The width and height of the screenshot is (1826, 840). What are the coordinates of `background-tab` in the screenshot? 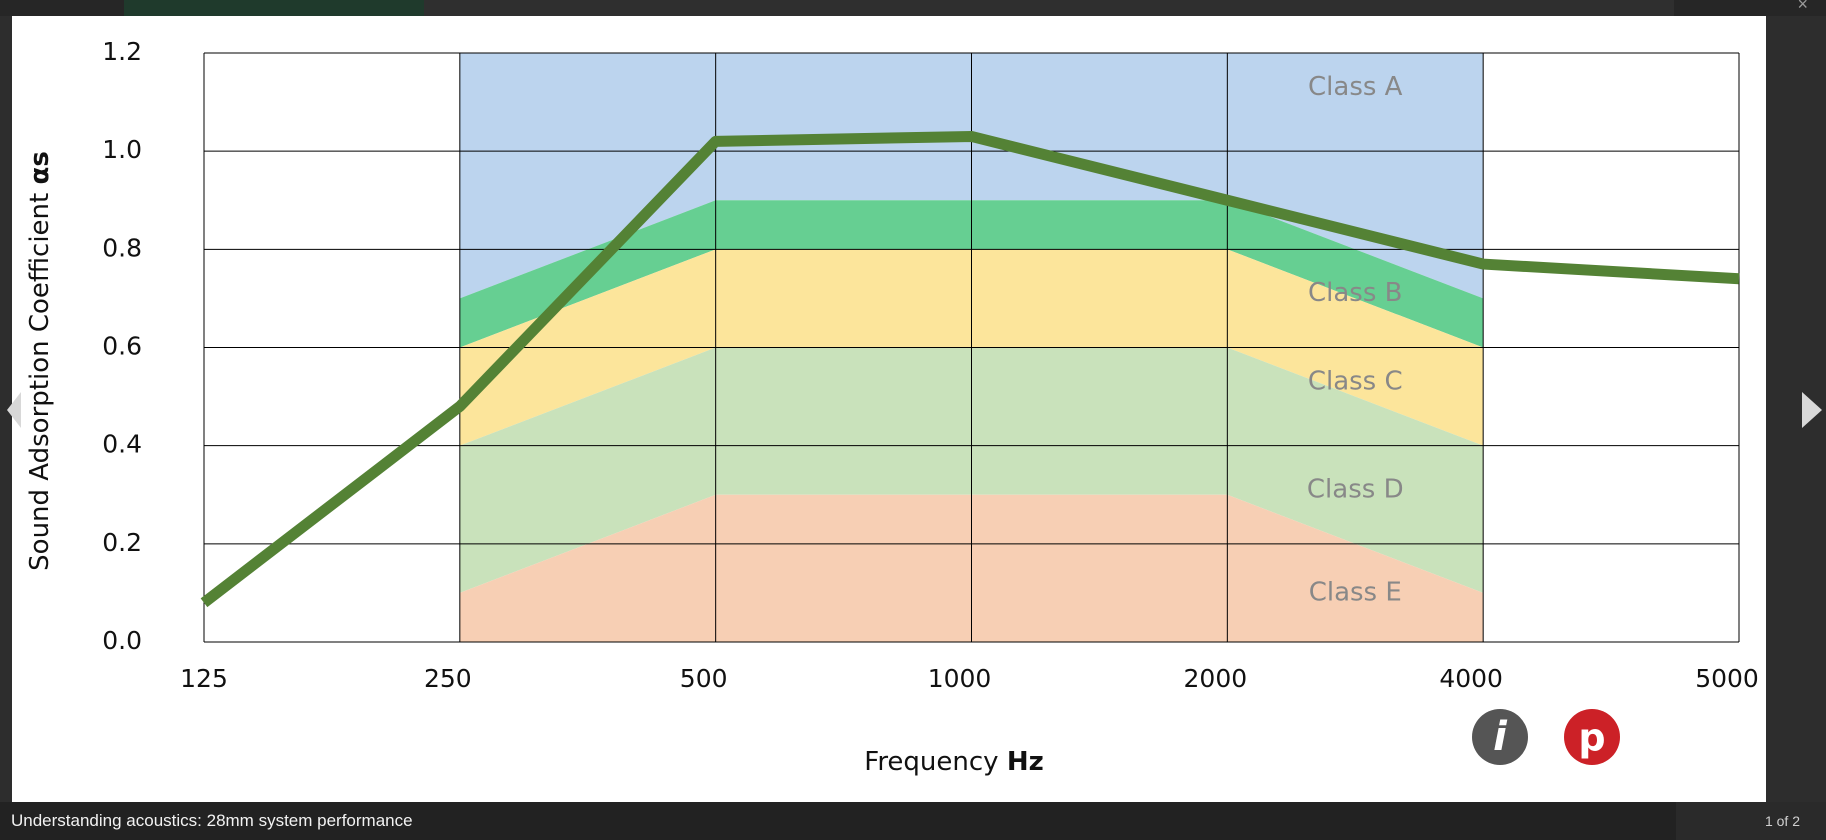 It's located at (274, 8).